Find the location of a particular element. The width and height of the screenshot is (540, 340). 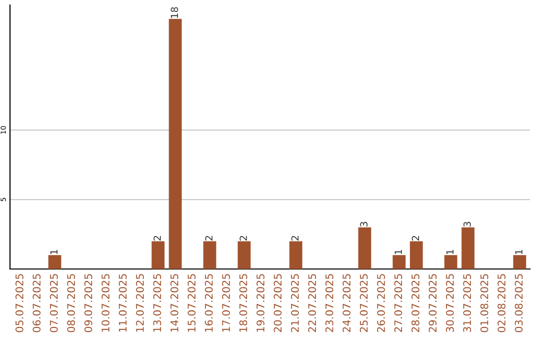

x-tick-label: 13.07.2025 is located at coordinates (157, 303).